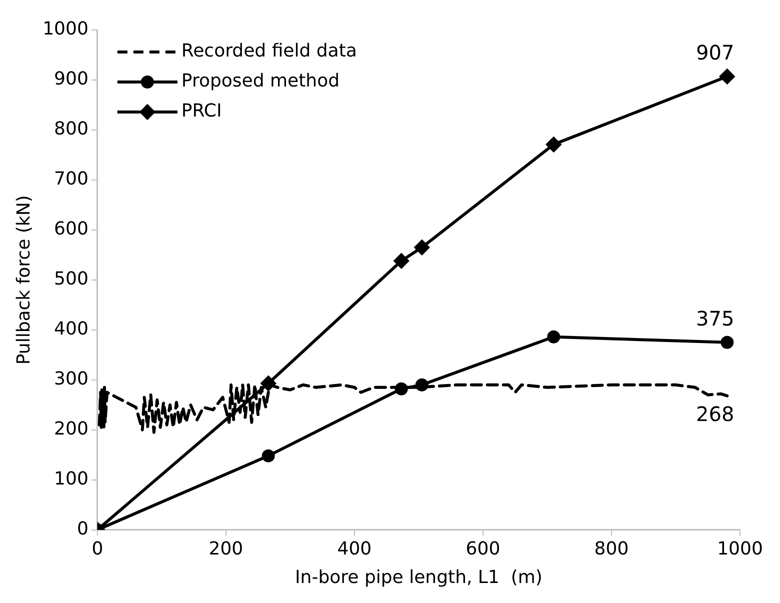  Describe the element at coordinates (71, 279) in the screenshot. I see `y-tick-label: 500` at that location.